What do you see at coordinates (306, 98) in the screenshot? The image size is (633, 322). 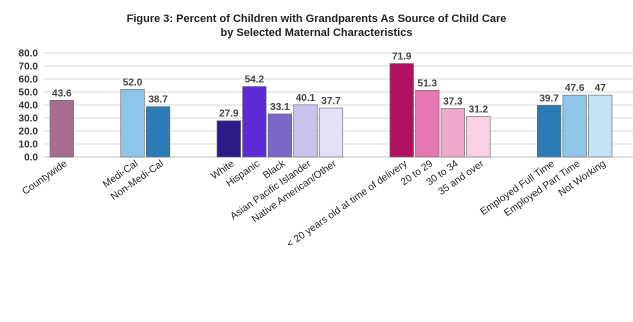 I see `value-label: 40.1` at bounding box center [306, 98].